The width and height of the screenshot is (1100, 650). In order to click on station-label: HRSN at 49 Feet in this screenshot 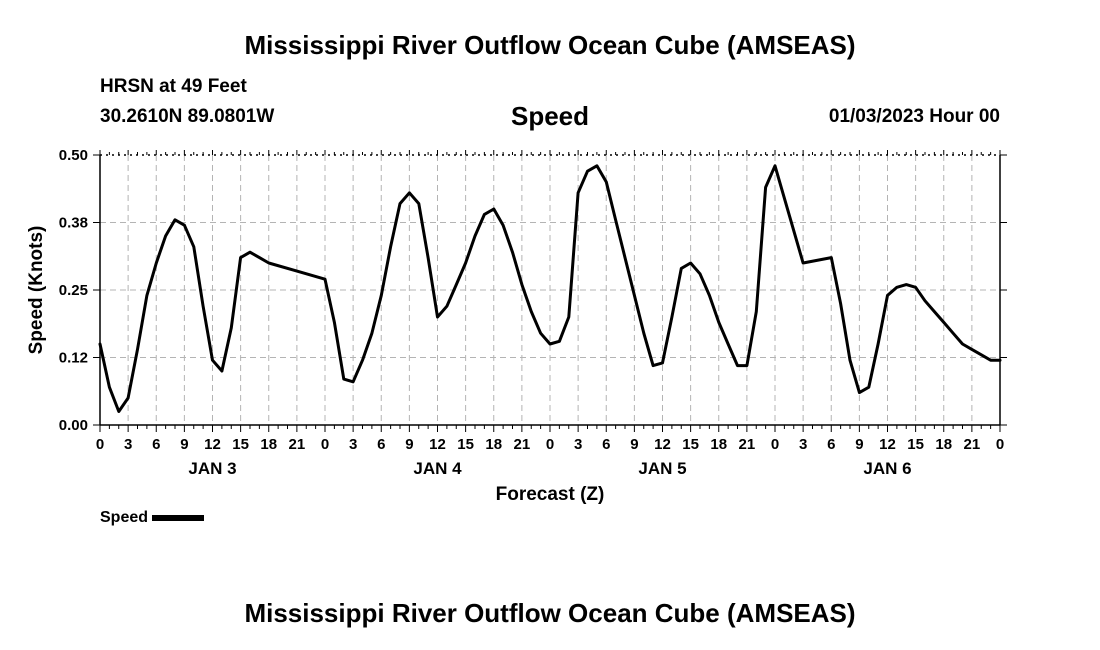, I will do `click(173, 86)`.